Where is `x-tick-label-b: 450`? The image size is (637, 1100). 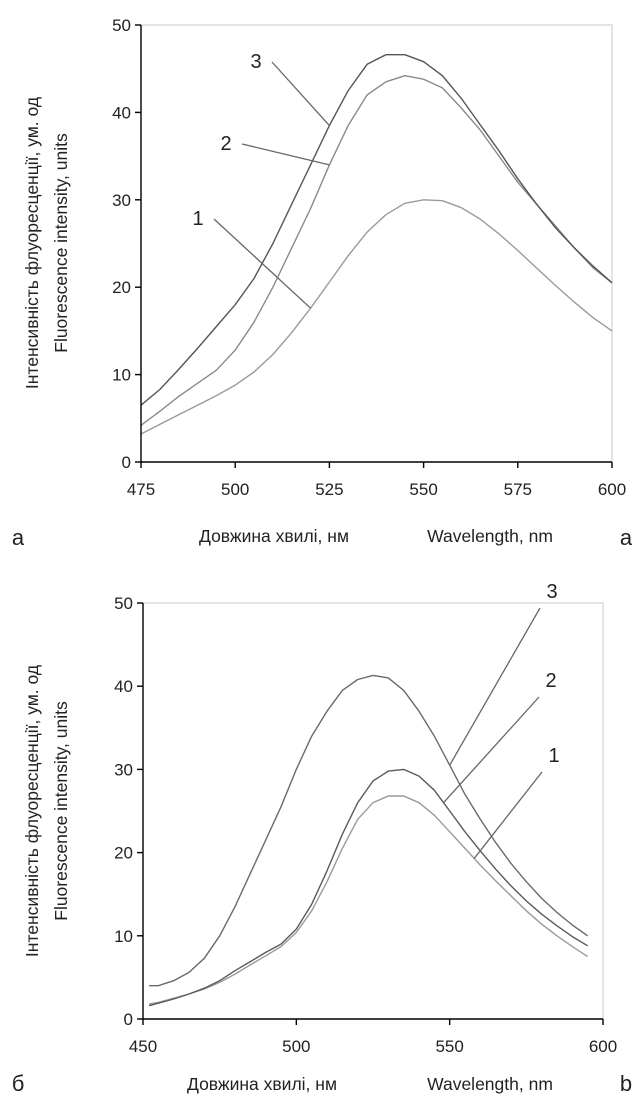 x-tick-label-b: 450 is located at coordinates (143, 1046).